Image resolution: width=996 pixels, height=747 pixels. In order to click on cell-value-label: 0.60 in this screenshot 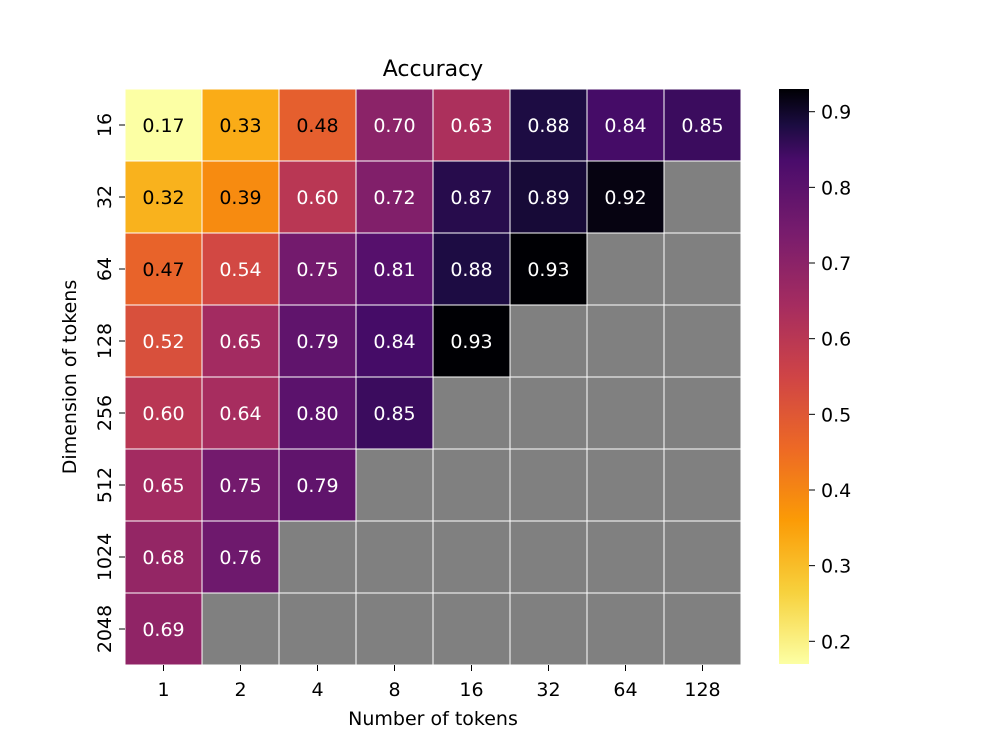, I will do `click(317, 198)`.